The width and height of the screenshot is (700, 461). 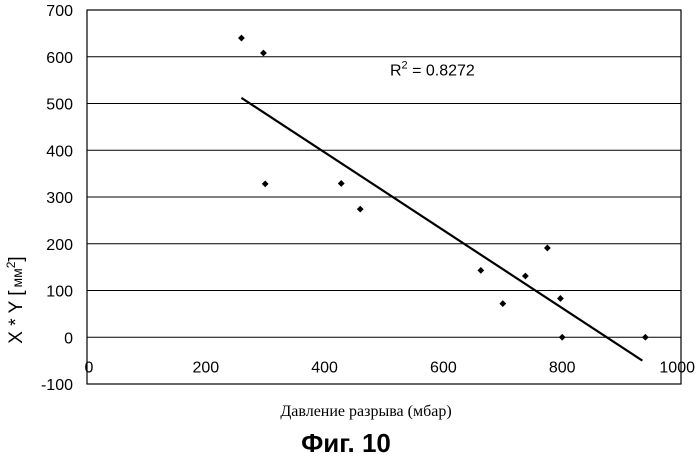 What do you see at coordinates (16, 317) in the screenshot?
I see `y-axis-label-main: X * Y [` at bounding box center [16, 317].